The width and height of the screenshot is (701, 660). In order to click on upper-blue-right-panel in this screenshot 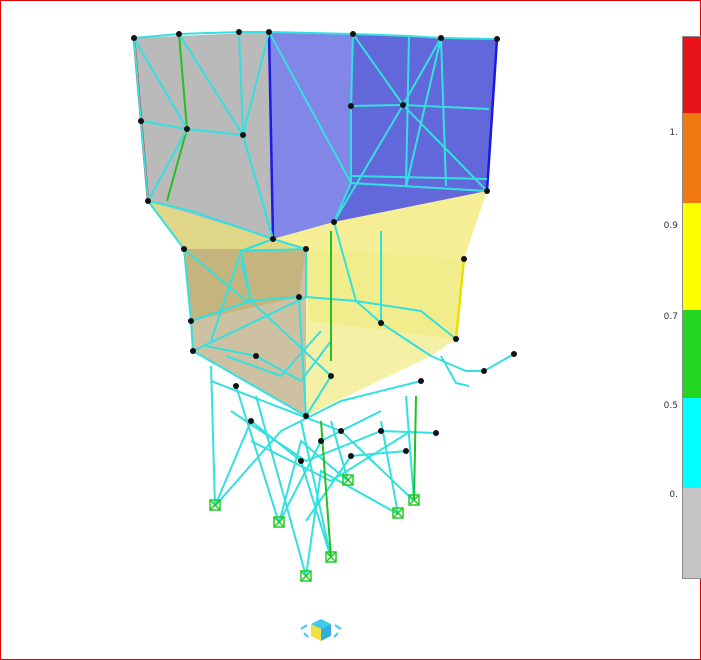, I will do `click(415, 128)`.